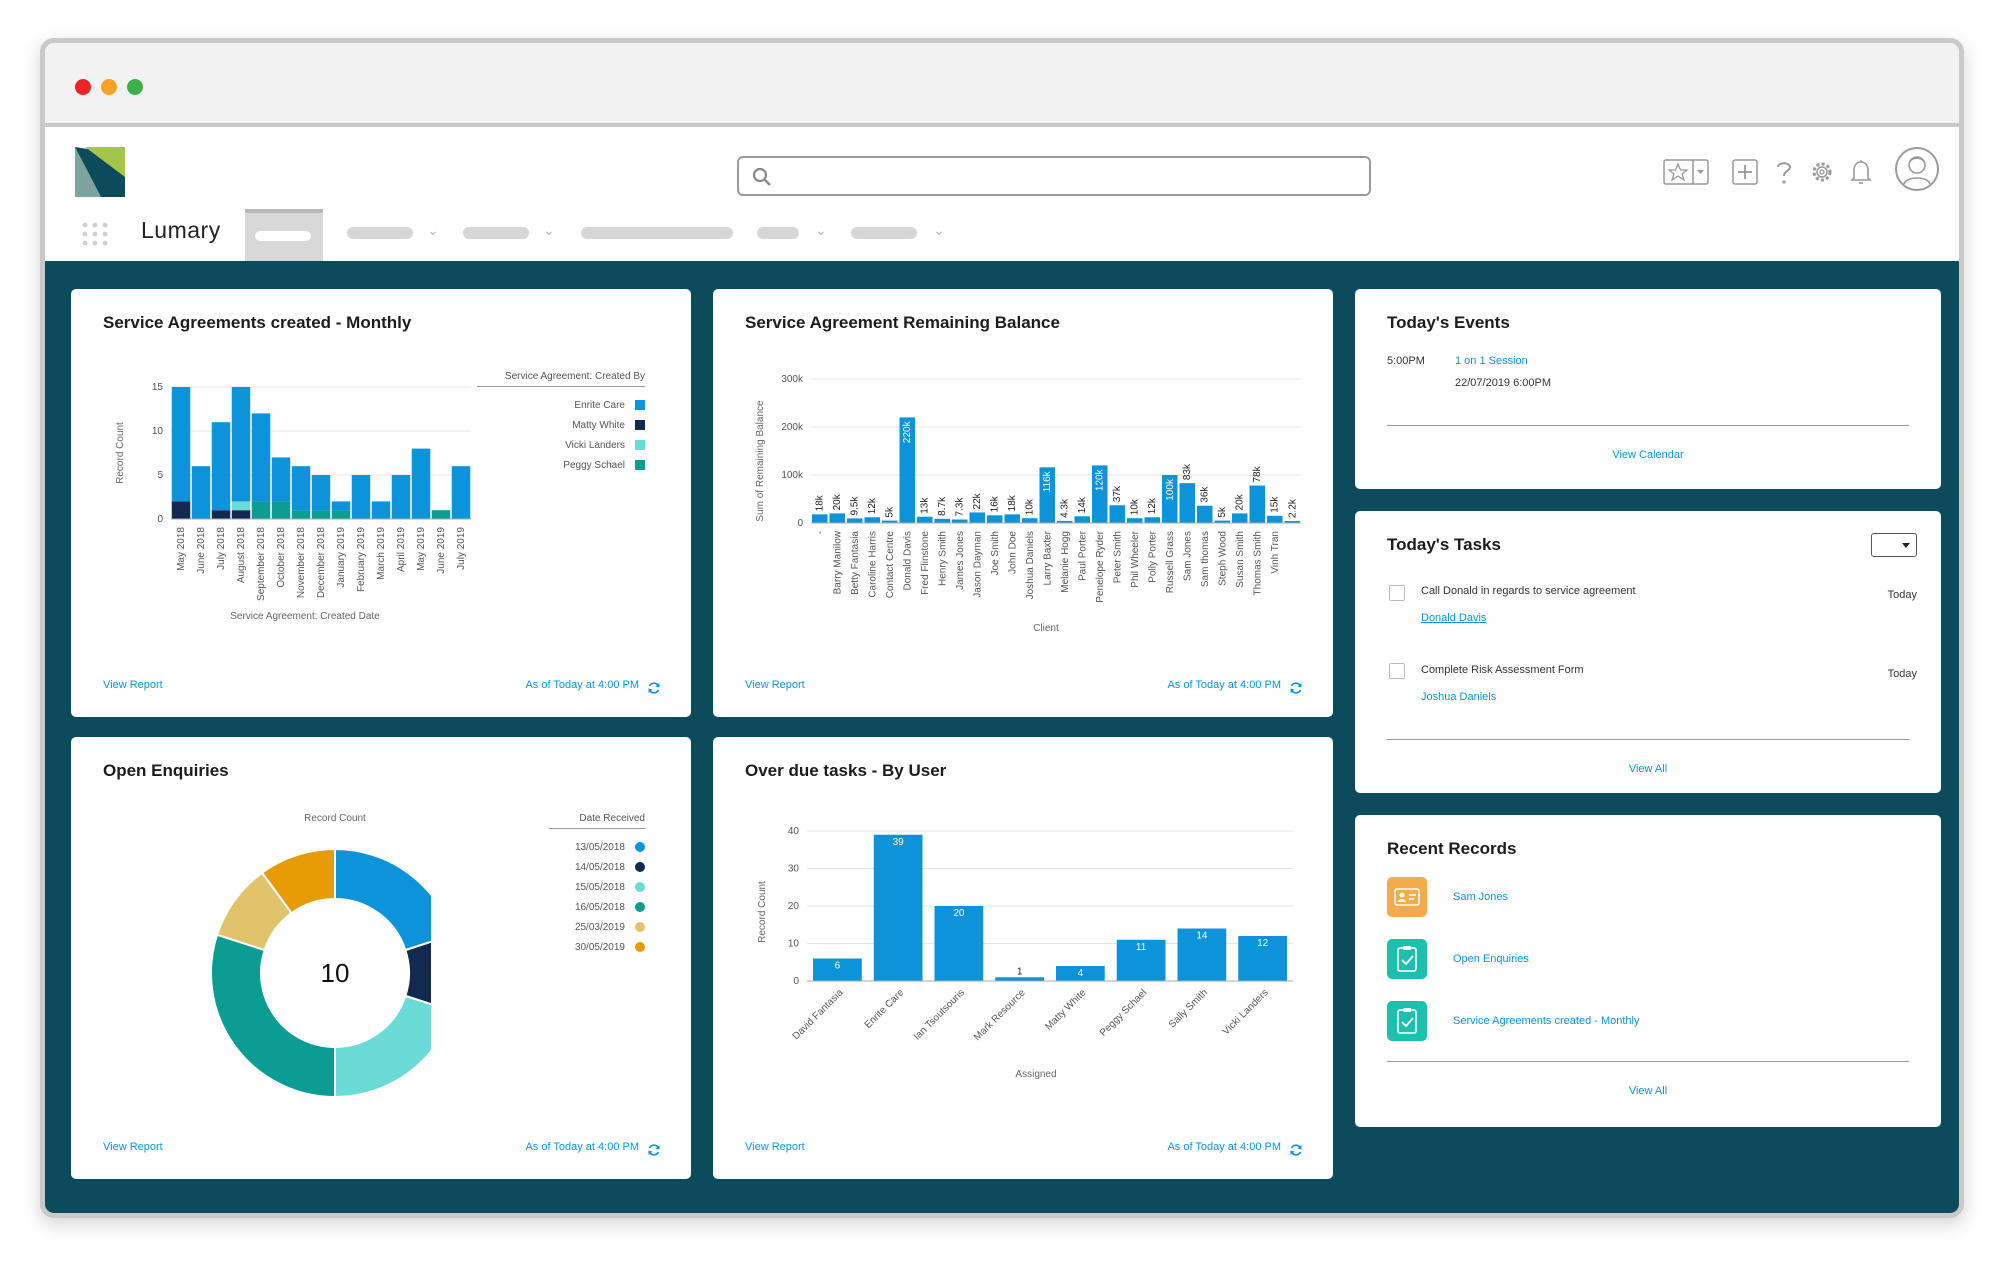  What do you see at coordinates (160, 475) in the screenshot?
I see `y-tick-label: 5` at bounding box center [160, 475].